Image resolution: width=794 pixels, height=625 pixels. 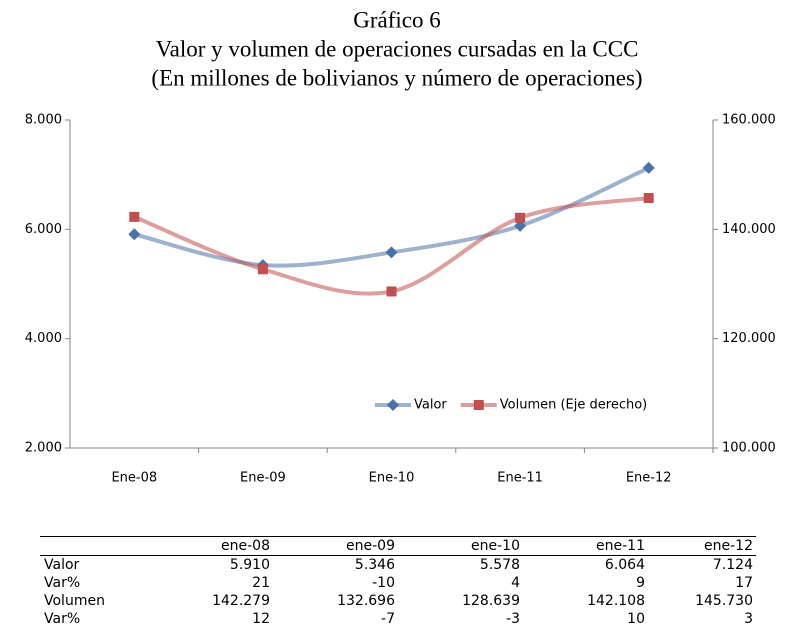 What do you see at coordinates (398, 546) in the screenshot?
I see `table-header-row: ene-08 ene-09 ene-10 ene-11 ene-12` at bounding box center [398, 546].